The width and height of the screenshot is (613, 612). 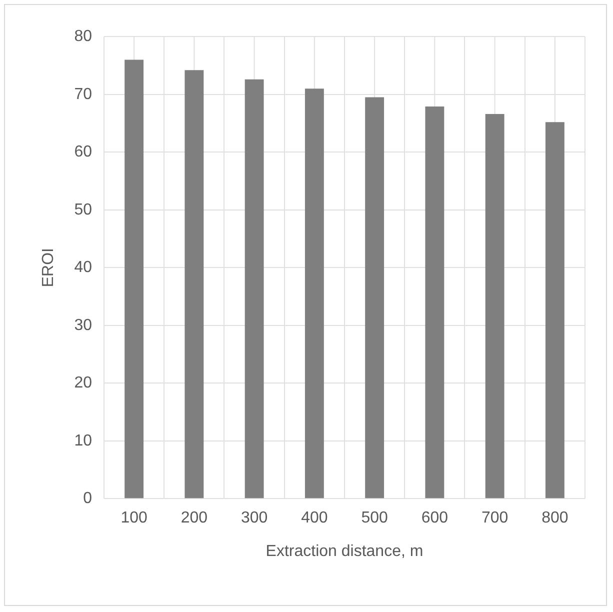 I want to click on y-tick-label: 20, so click(x=83, y=383).